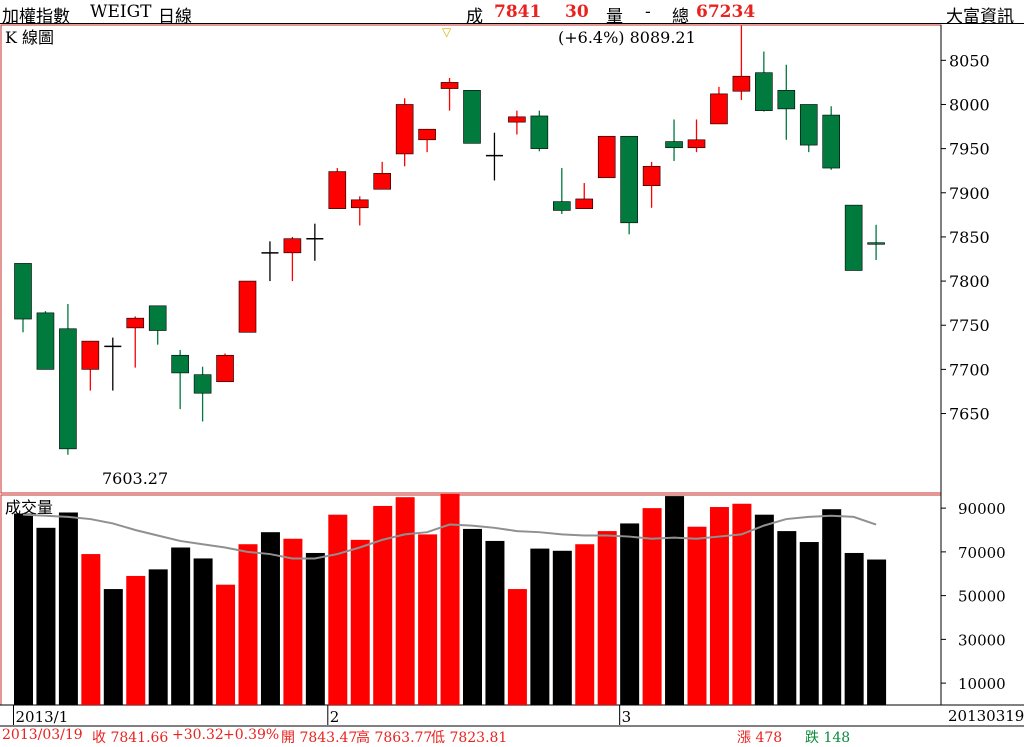 The image size is (1024, 747). I want to click on marker-triangle-icon: ▽, so click(447, 32).